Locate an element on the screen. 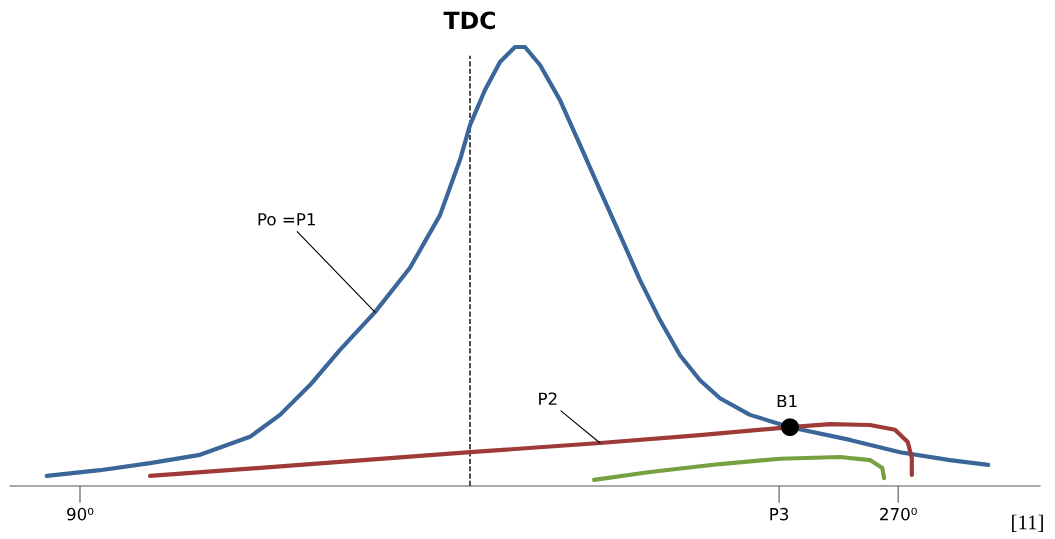  x-tick-label: P3 is located at coordinates (779, 514).